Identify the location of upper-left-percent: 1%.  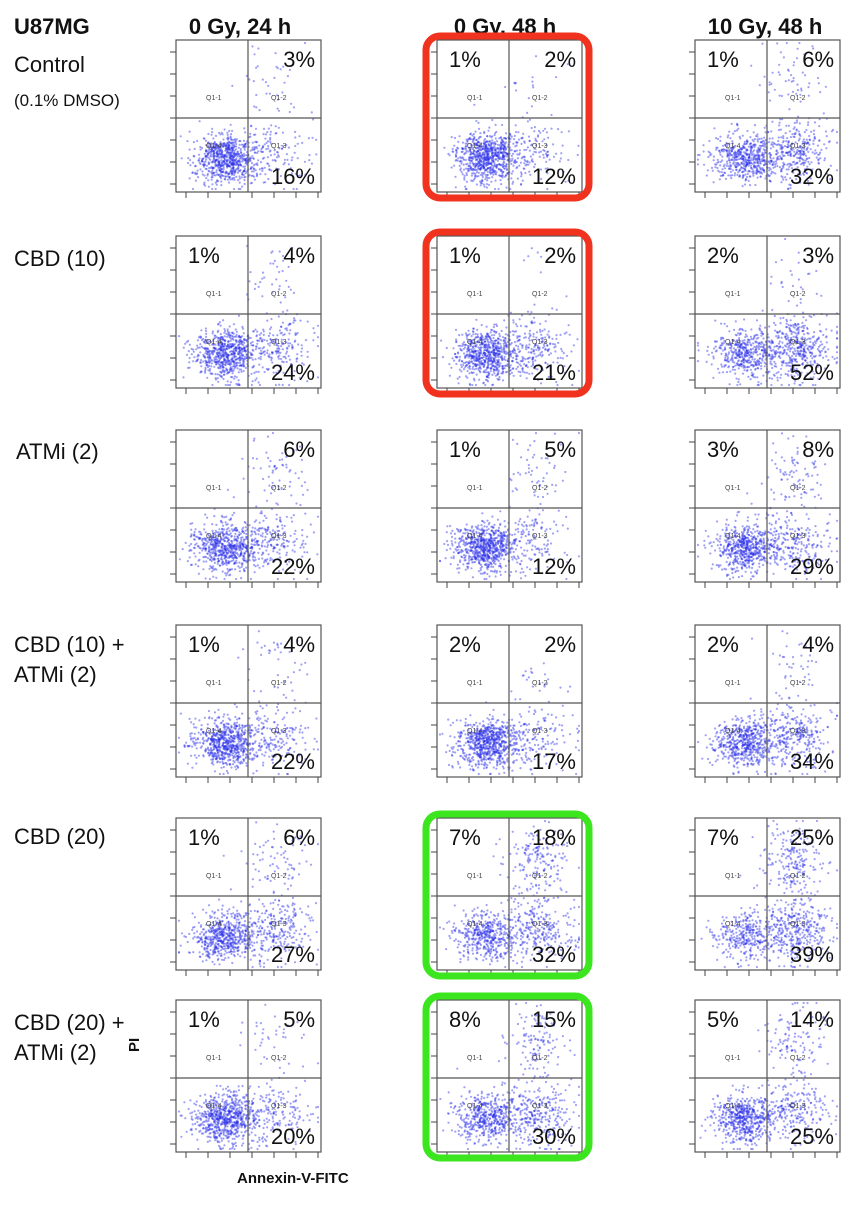
(723, 59).